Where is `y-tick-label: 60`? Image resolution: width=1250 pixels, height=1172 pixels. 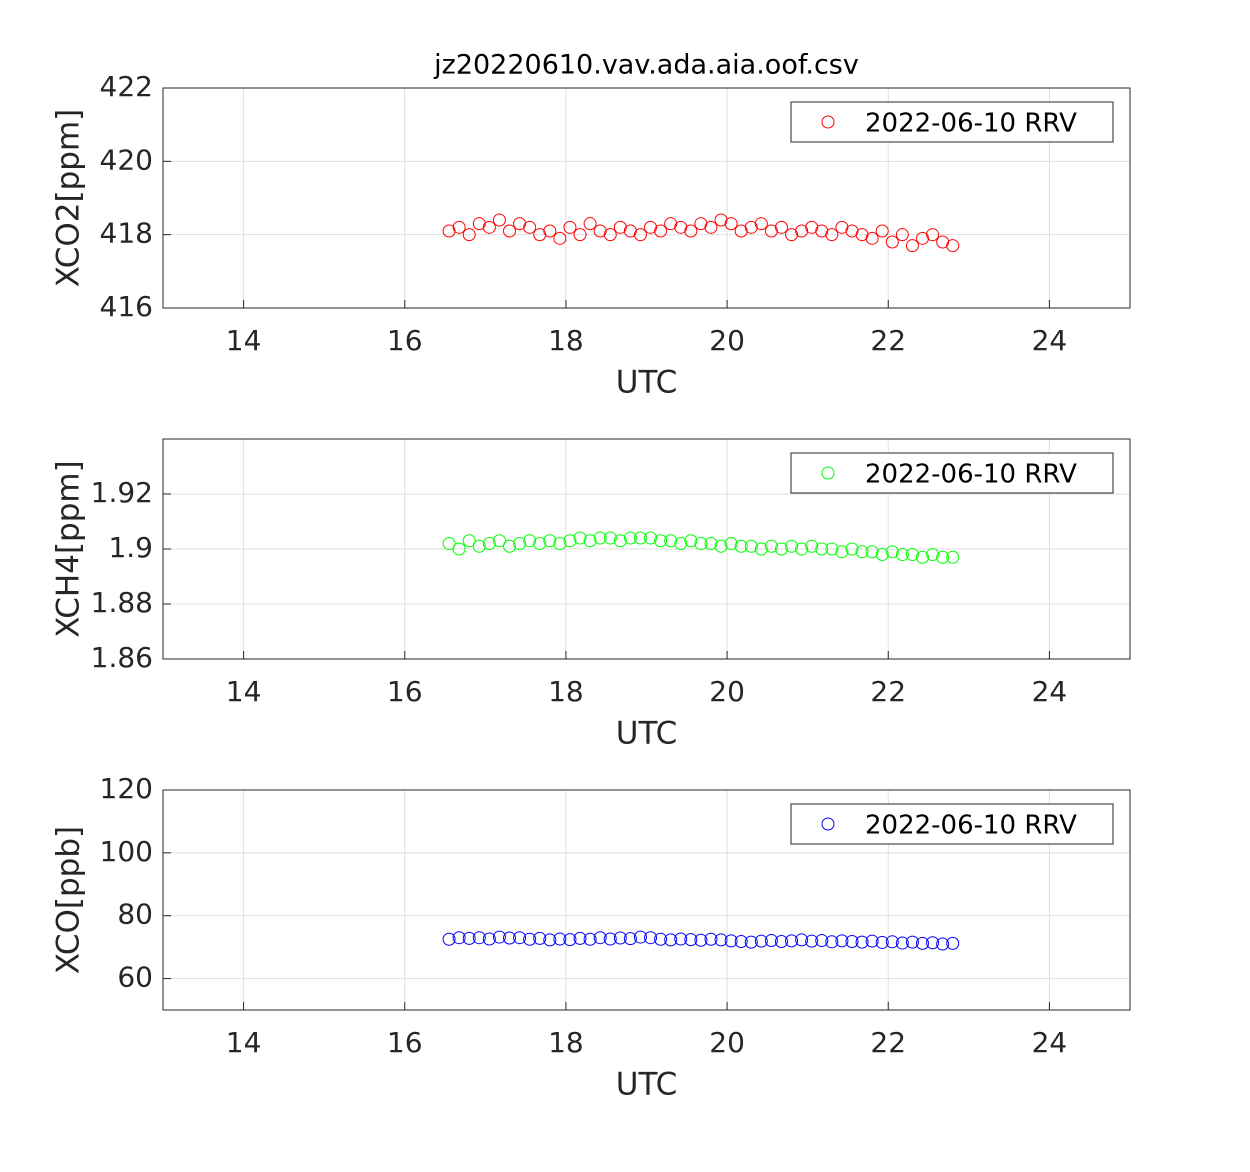 y-tick-label: 60 is located at coordinates (135, 977).